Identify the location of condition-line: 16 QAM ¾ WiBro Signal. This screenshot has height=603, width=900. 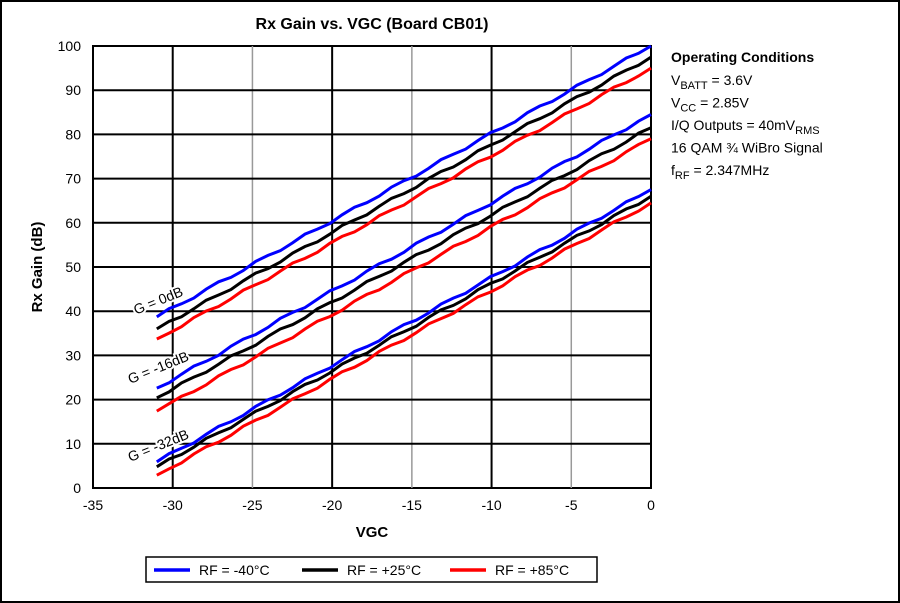
(747, 148).